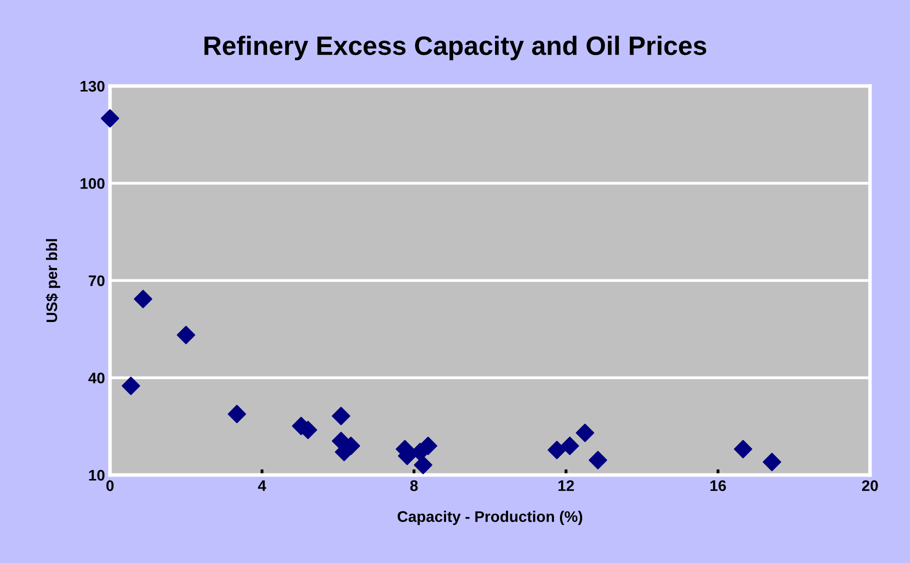 Image resolution: width=910 pixels, height=563 pixels. What do you see at coordinates (96, 280) in the screenshot?
I see `y-tick-label: 70` at bounding box center [96, 280].